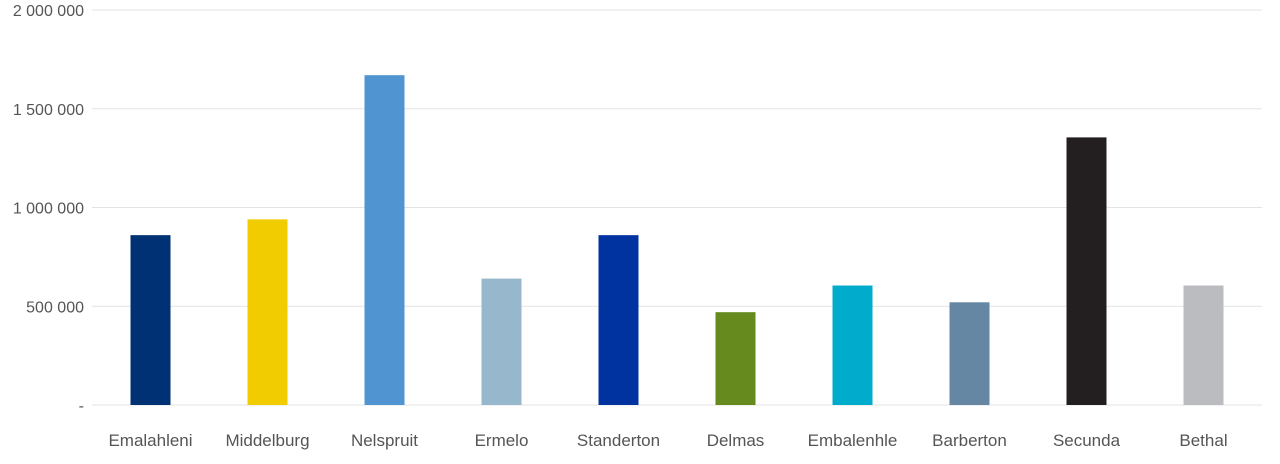 This screenshot has width=1280, height=464. What do you see at coordinates (267, 312) in the screenshot?
I see `bar-middelburg` at bounding box center [267, 312].